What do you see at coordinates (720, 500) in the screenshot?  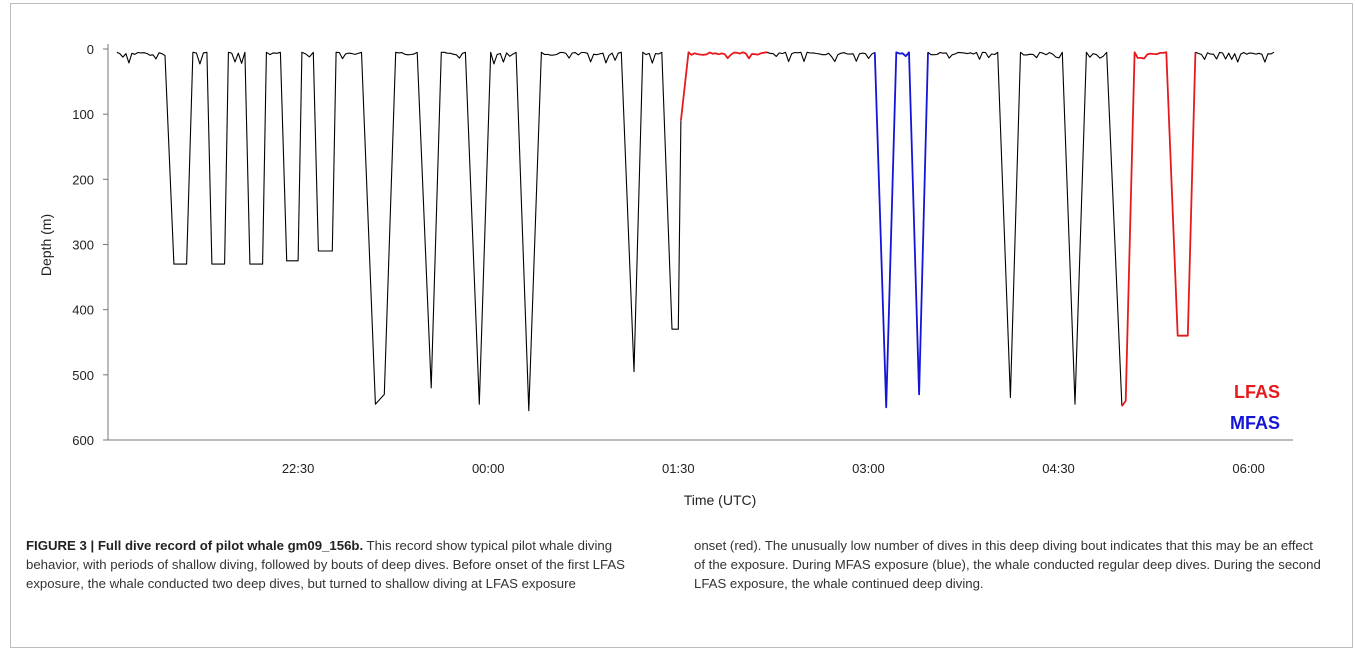 I see `x-axis-title: Time (UTC)` at bounding box center [720, 500].